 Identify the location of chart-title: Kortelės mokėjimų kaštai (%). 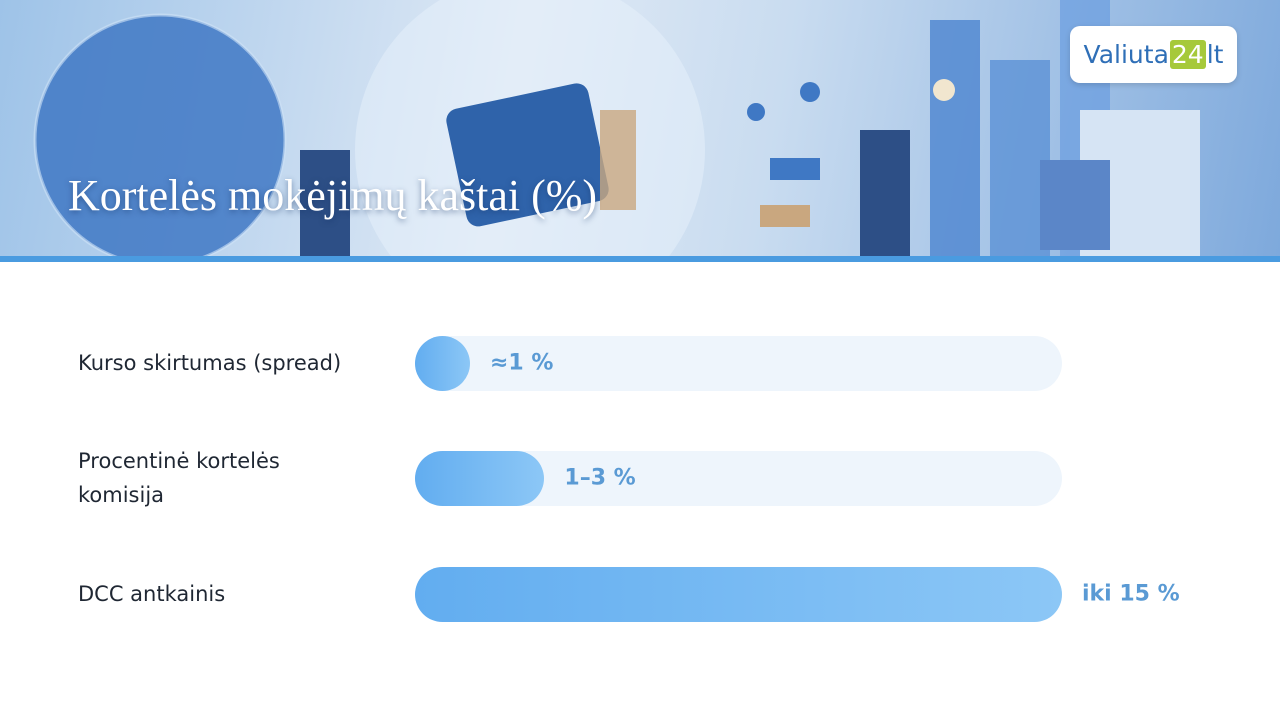
(333, 195).